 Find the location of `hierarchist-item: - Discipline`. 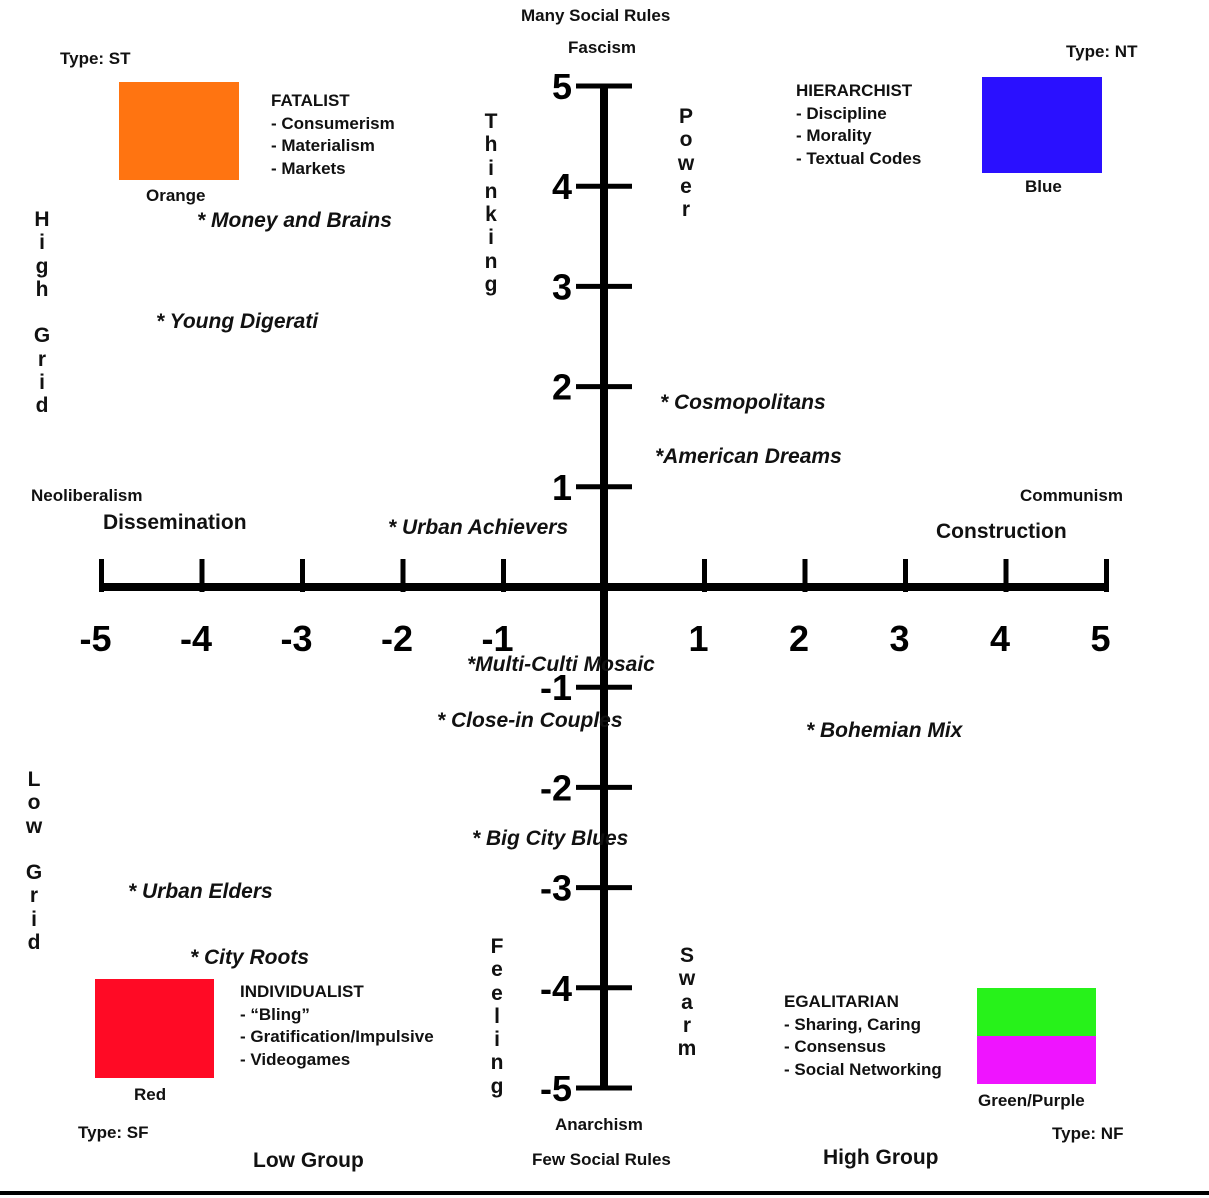

hierarchist-item: - Discipline is located at coordinates (841, 113).